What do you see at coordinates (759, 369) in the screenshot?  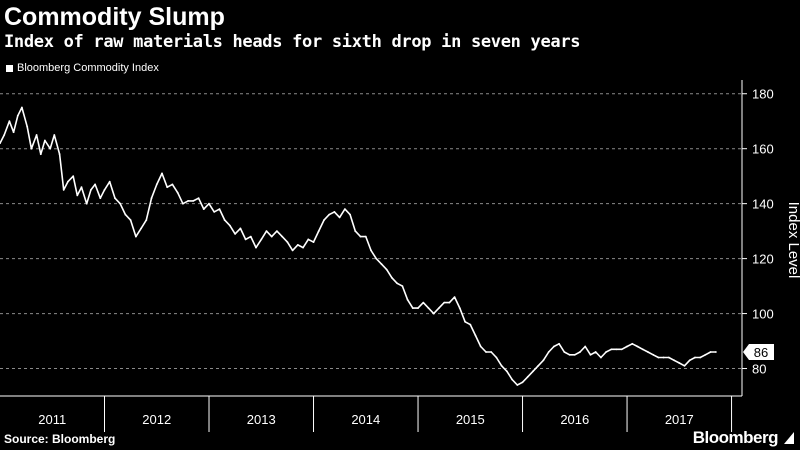 I see `y-tick-label: 80` at bounding box center [759, 369].